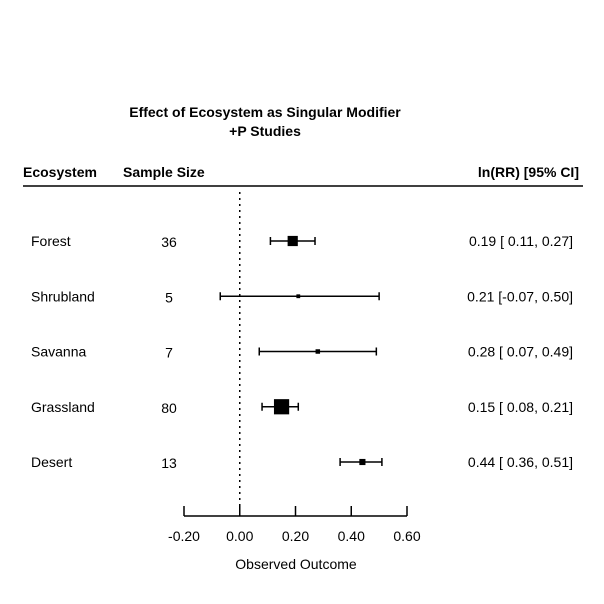  Describe the element at coordinates (406, 536) in the screenshot. I see `x-tick-label: 0.60` at that location.